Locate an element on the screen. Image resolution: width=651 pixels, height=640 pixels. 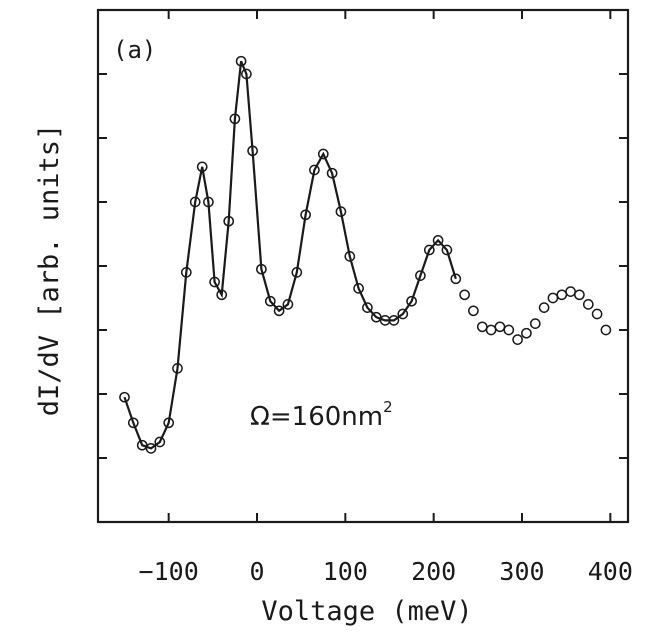
panel-label: (a) is located at coordinates (134, 50).